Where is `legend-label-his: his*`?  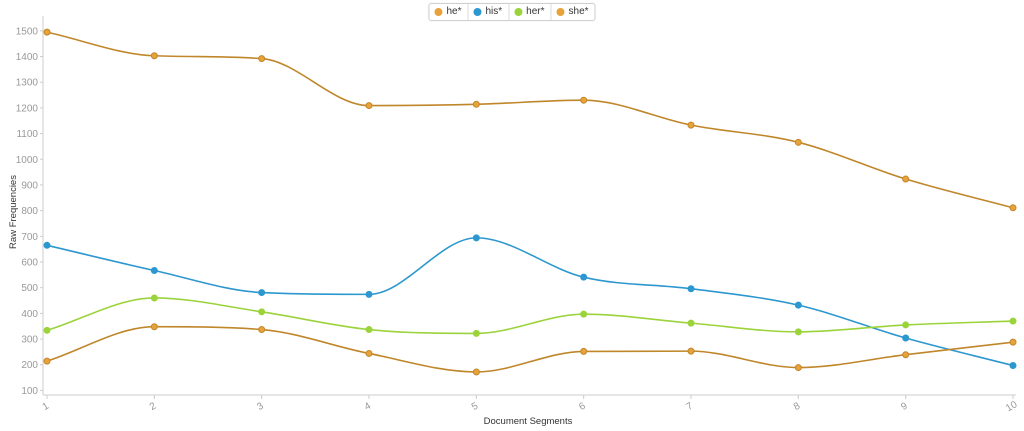
legend-label-his: his* is located at coordinates (494, 11).